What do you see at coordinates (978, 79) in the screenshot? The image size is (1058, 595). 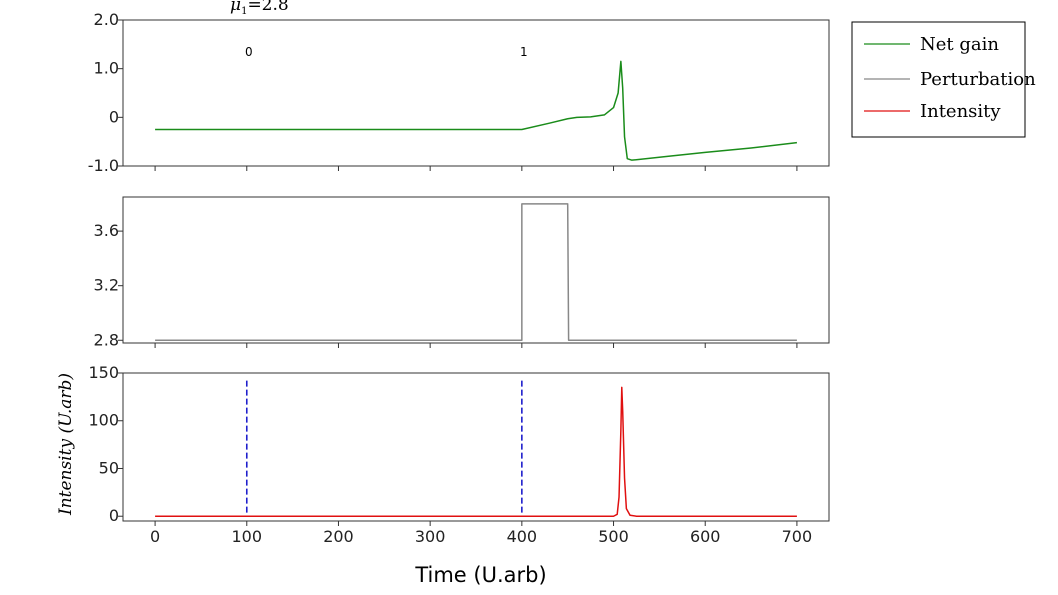 I see `legend-label: Perturbation` at bounding box center [978, 79].